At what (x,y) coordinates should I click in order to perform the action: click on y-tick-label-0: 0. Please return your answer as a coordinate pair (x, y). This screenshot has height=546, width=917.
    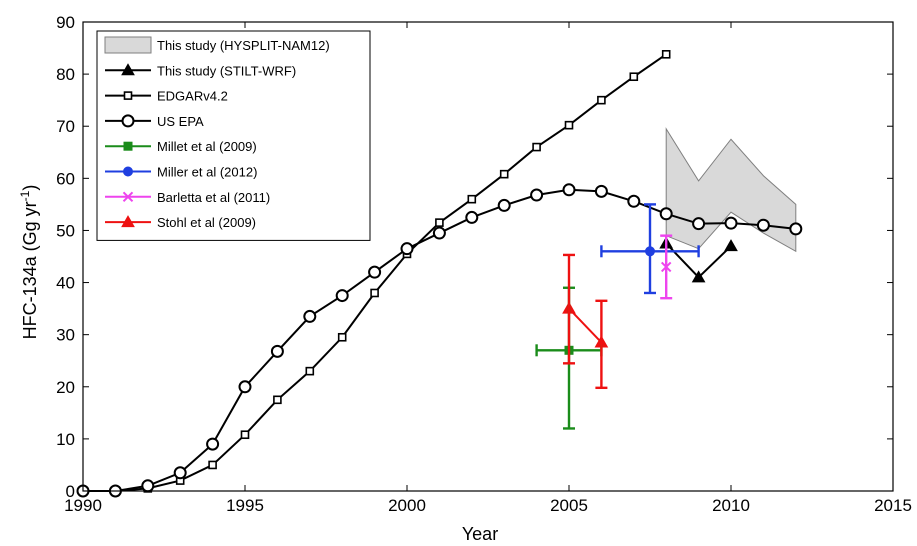
    Looking at the image, I should click on (70, 491).